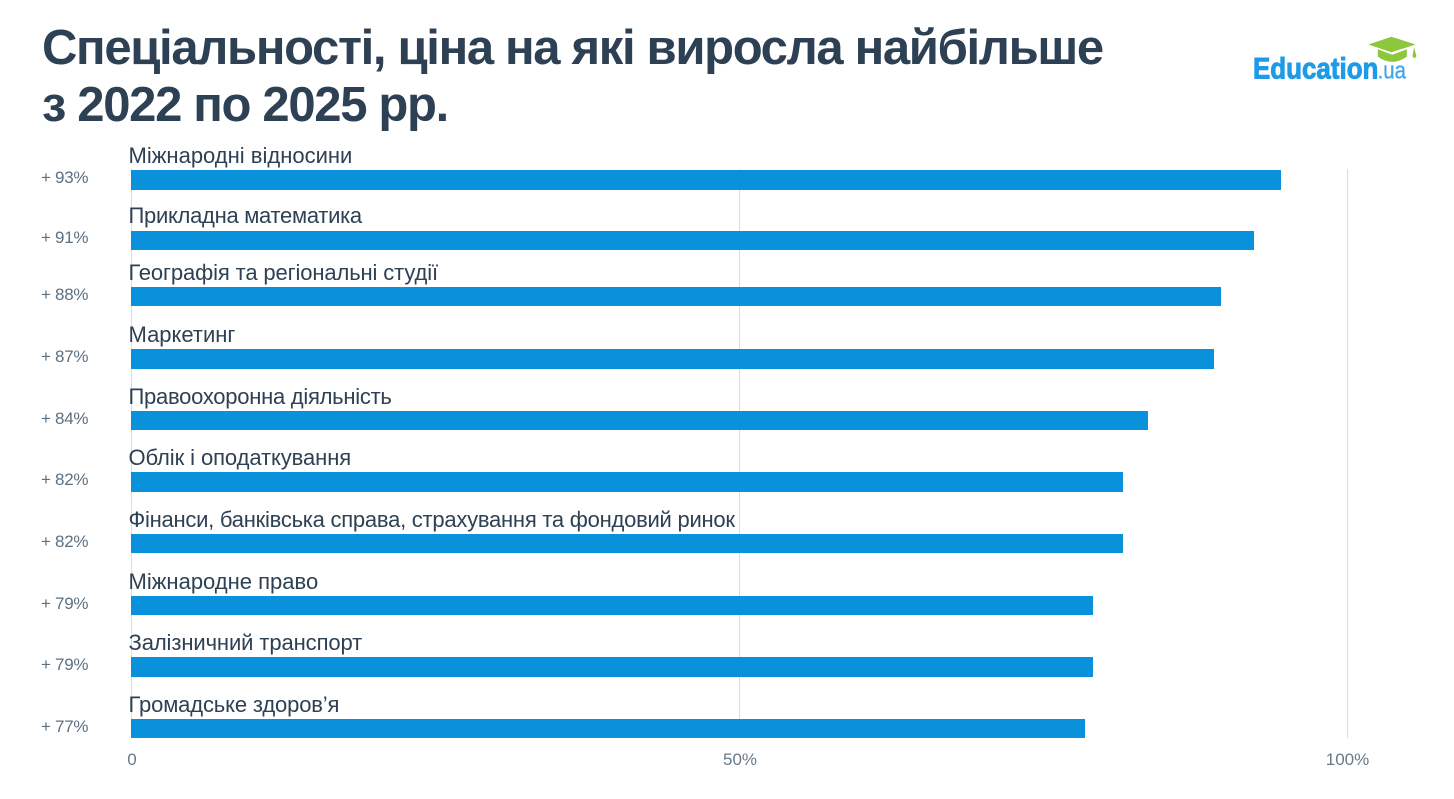 The image size is (1454, 799). What do you see at coordinates (1315, 68) in the screenshot?
I see `svg-text: Education` at bounding box center [1315, 68].